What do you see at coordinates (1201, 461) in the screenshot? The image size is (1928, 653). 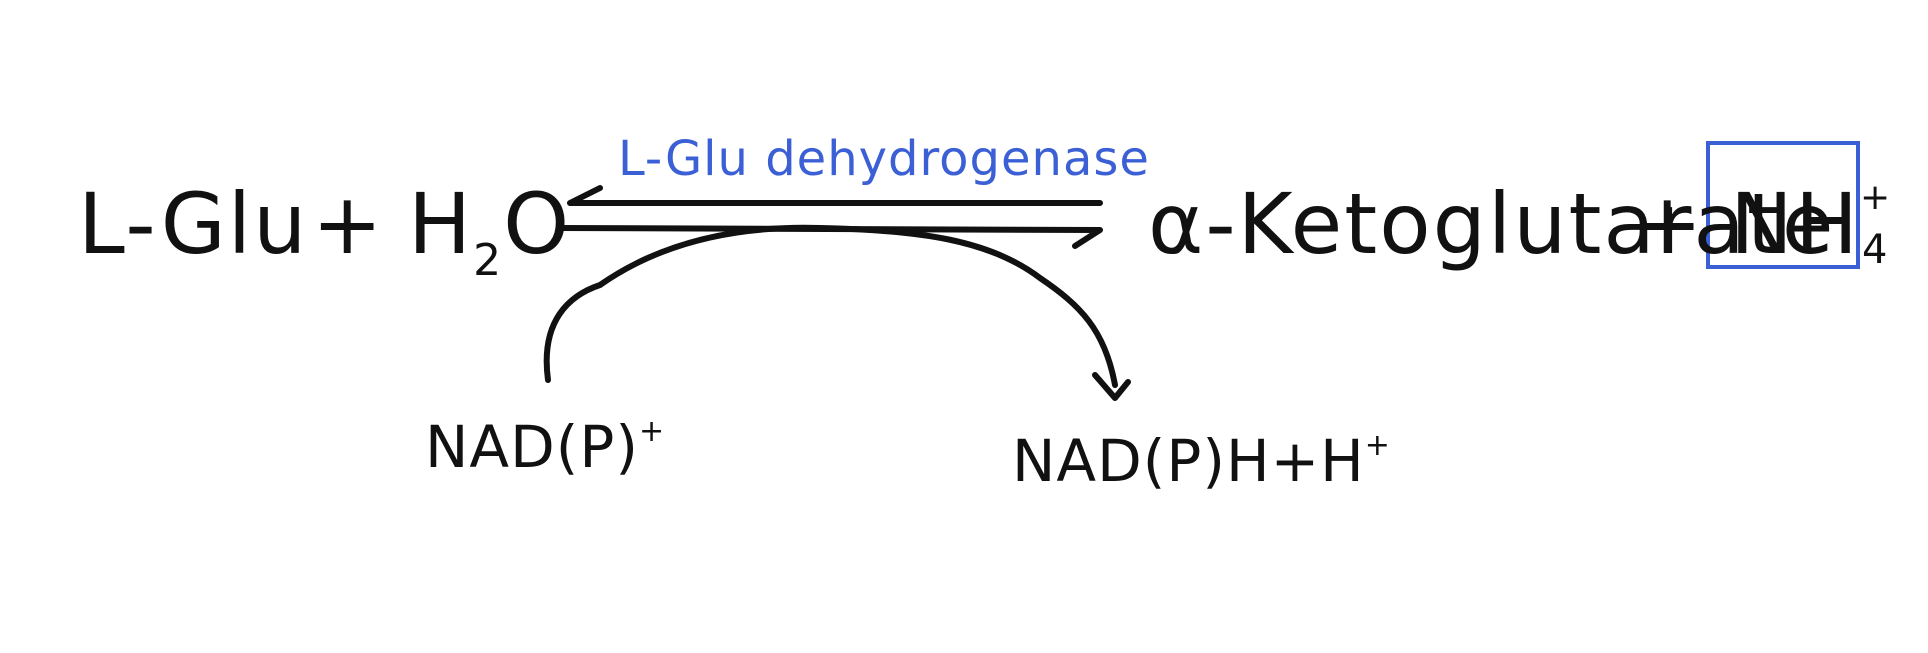 I see `cofactor-output: NAD(P)H+H+` at bounding box center [1201, 461].